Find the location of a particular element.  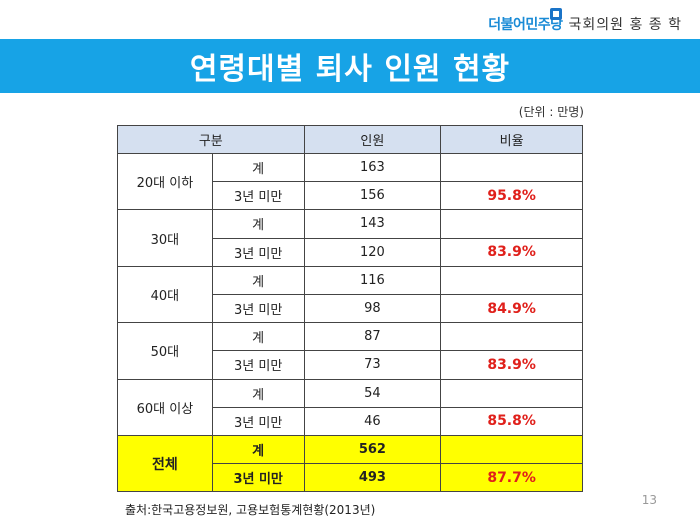

table-row: 50대 계 87 is located at coordinates (350, 351).